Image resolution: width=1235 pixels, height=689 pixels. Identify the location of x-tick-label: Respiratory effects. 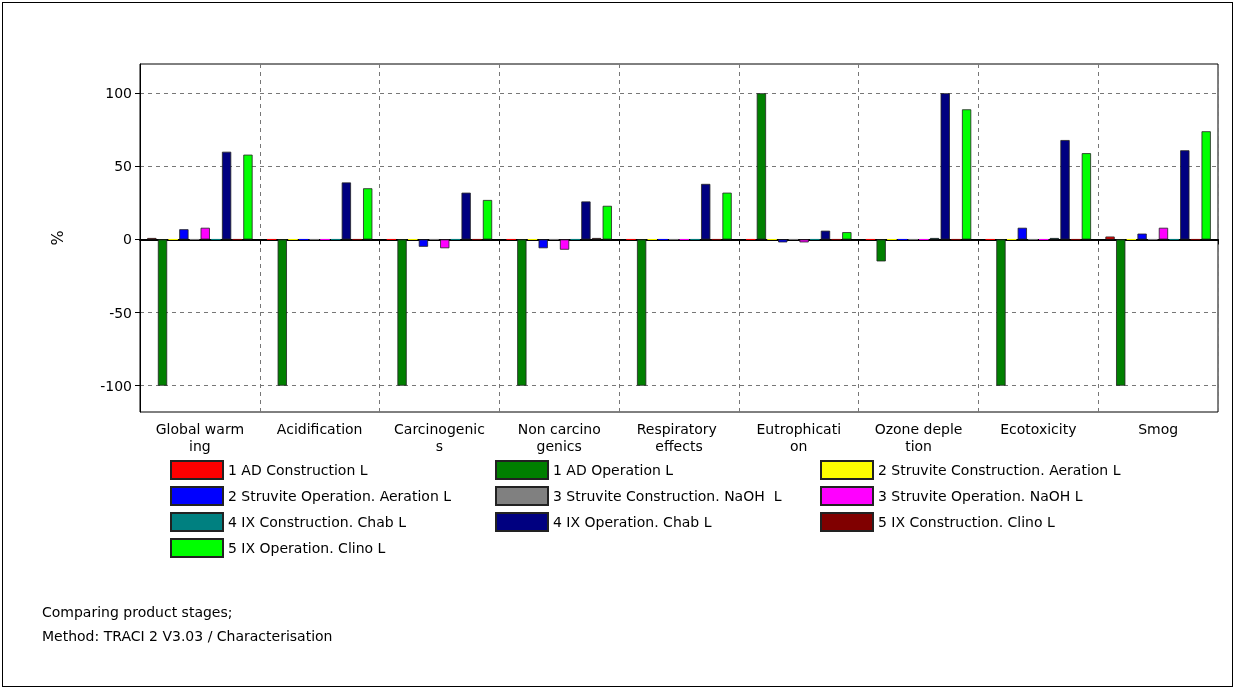
(679, 437).